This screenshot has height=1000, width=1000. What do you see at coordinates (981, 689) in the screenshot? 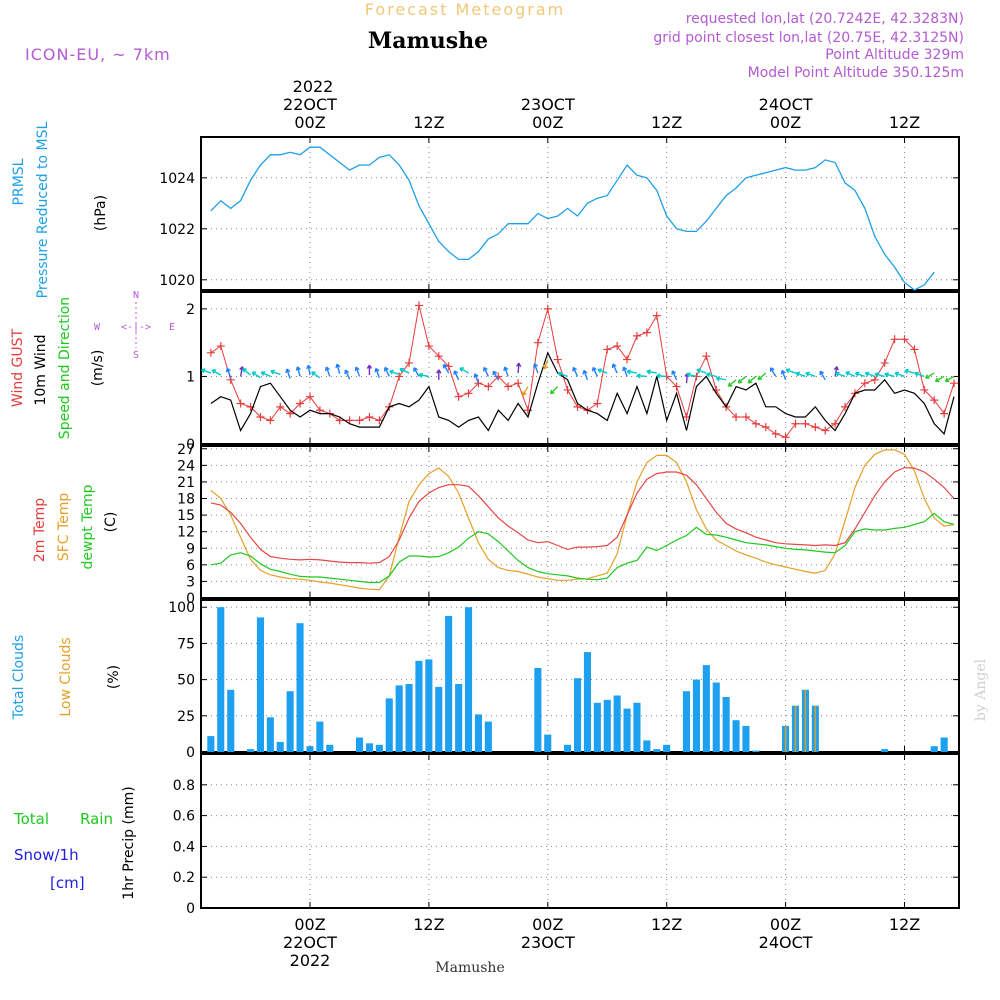
I see `watermark: by Angel` at bounding box center [981, 689].